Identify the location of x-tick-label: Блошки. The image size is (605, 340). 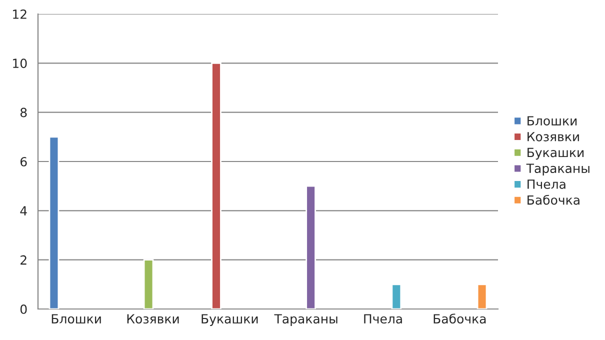
(76, 319).